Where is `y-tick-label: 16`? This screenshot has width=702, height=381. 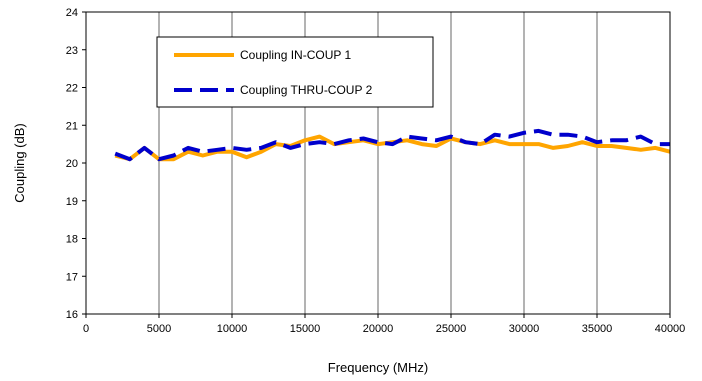
y-tick-label: 16 is located at coordinates (72, 315).